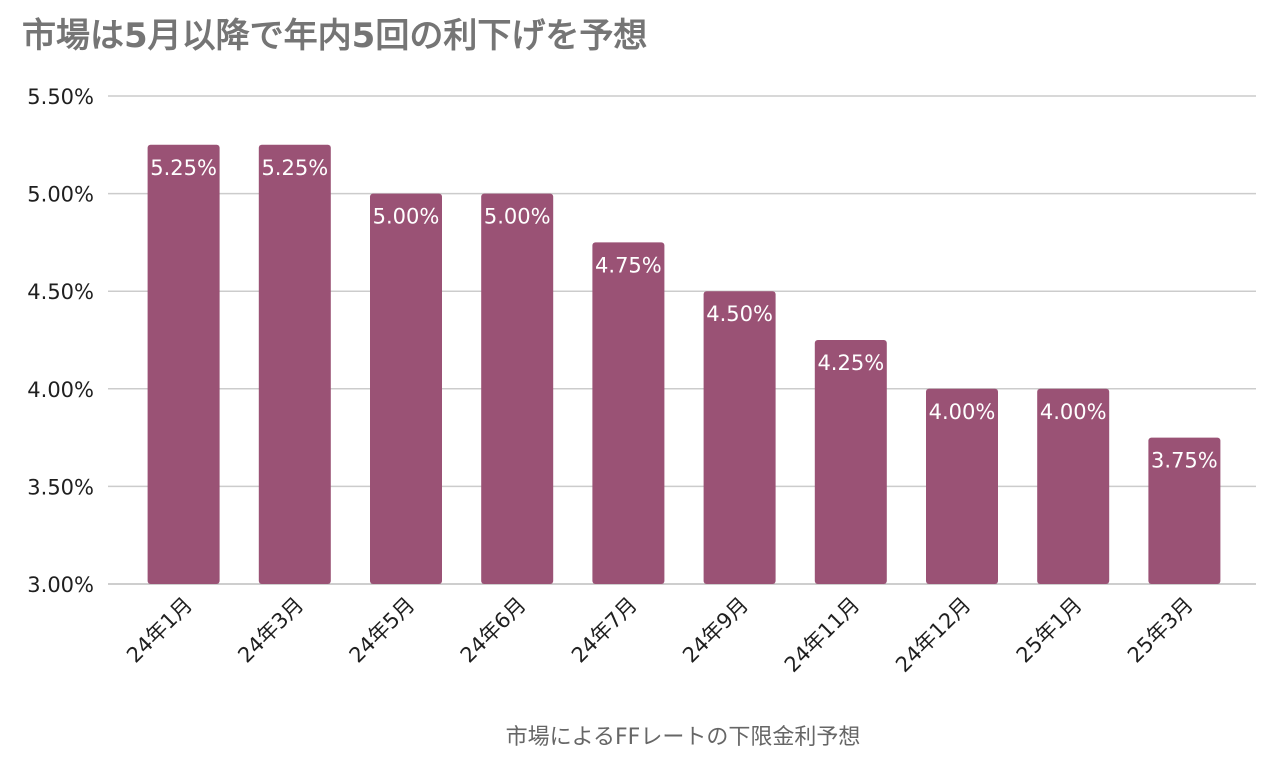 The height and width of the screenshot is (766, 1284). Describe the element at coordinates (335, 36) in the screenshot. I see `chart-title: 市場は5月以降で年内5回の利下げを予想` at that location.